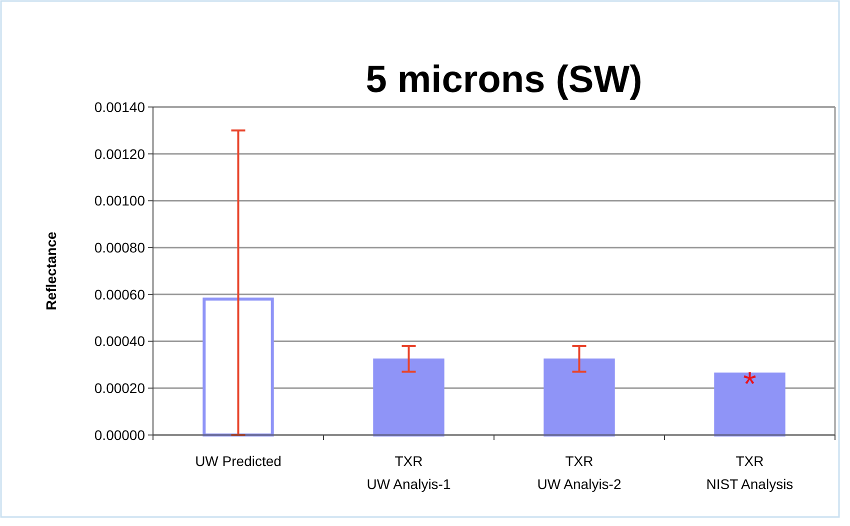 This screenshot has height=526, width=850. What do you see at coordinates (120, 388) in the screenshot?
I see `y-tick-label: 0.00020` at bounding box center [120, 388].